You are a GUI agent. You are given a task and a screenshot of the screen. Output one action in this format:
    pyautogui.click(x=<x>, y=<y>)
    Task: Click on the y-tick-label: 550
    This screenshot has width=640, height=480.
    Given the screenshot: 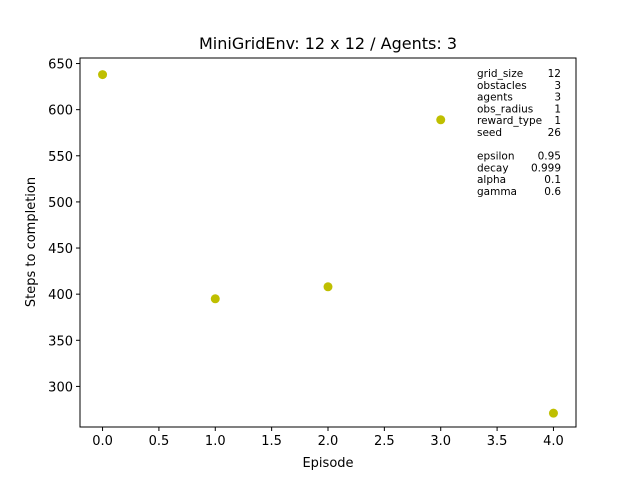 What is the action you would take?
    pyautogui.click(x=60, y=157)
    